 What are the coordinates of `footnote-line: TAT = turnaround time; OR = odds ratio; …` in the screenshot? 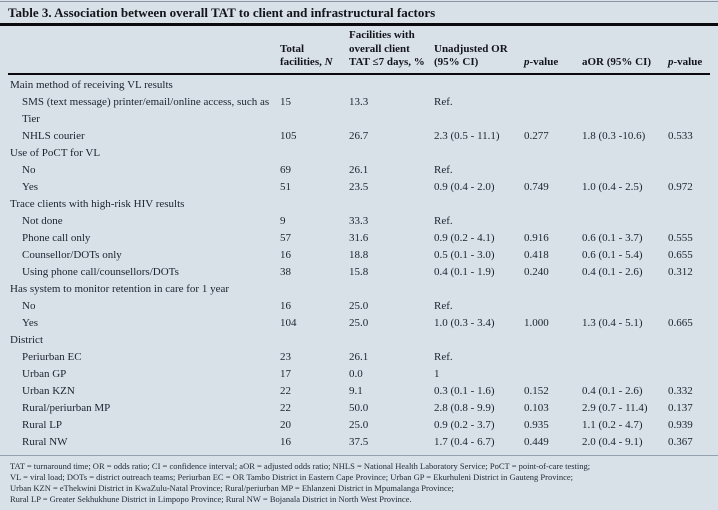 It's located at (300, 465).